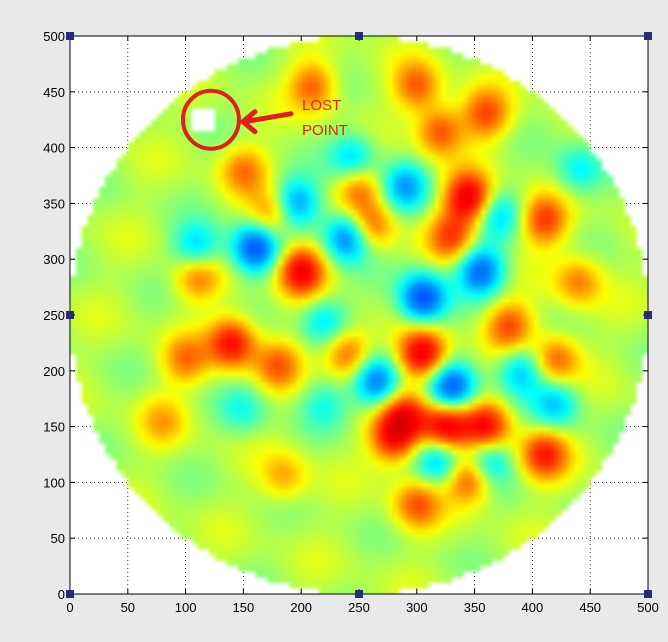  What do you see at coordinates (54, 371) in the screenshot?
I see `y-tick-label: 200` at bounding box center [54, 371].